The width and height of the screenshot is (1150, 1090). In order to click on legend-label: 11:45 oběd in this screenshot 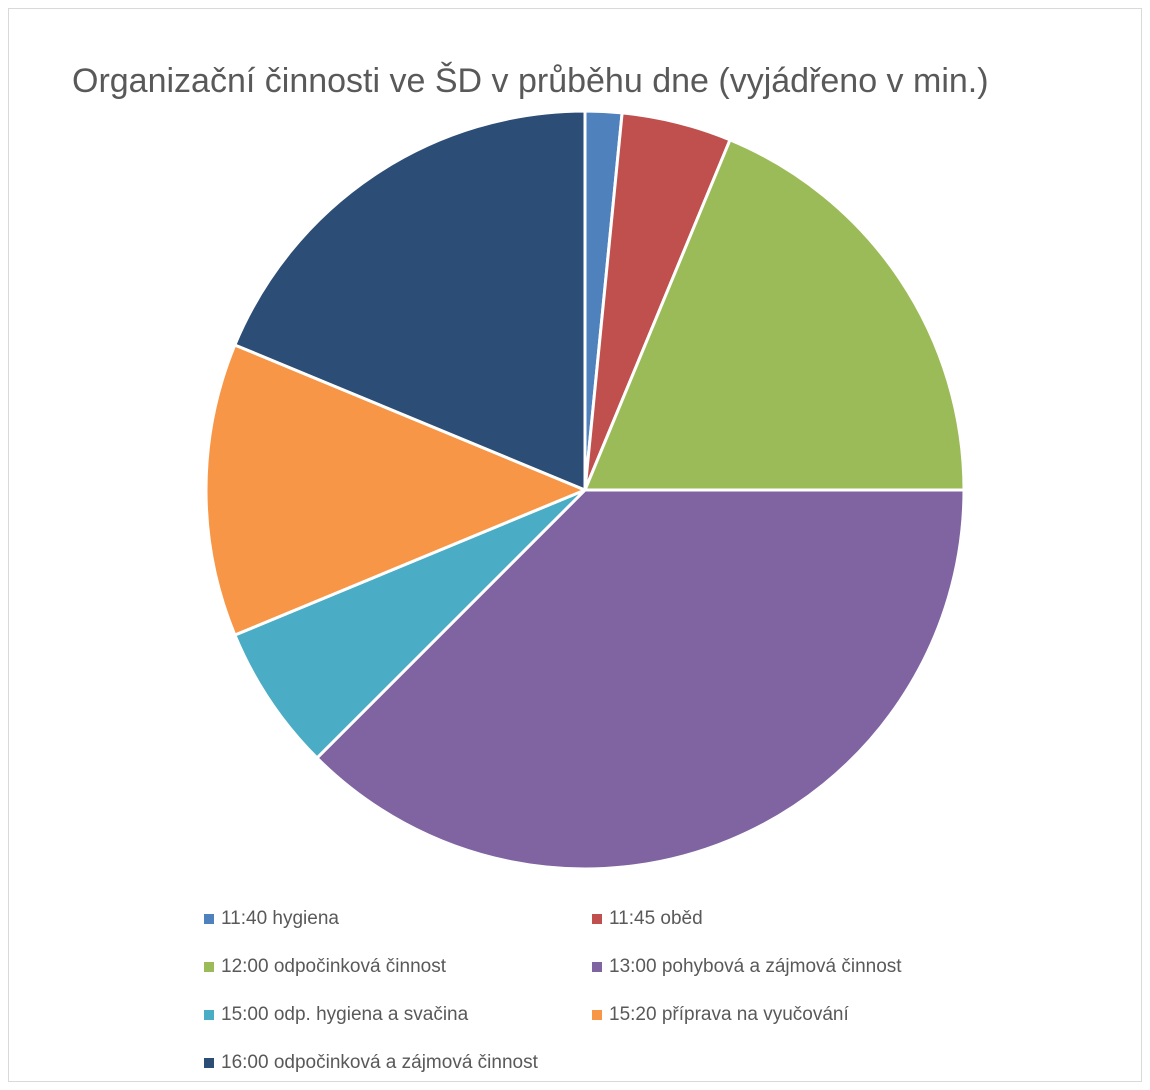, I will do `click(656, 918)`.